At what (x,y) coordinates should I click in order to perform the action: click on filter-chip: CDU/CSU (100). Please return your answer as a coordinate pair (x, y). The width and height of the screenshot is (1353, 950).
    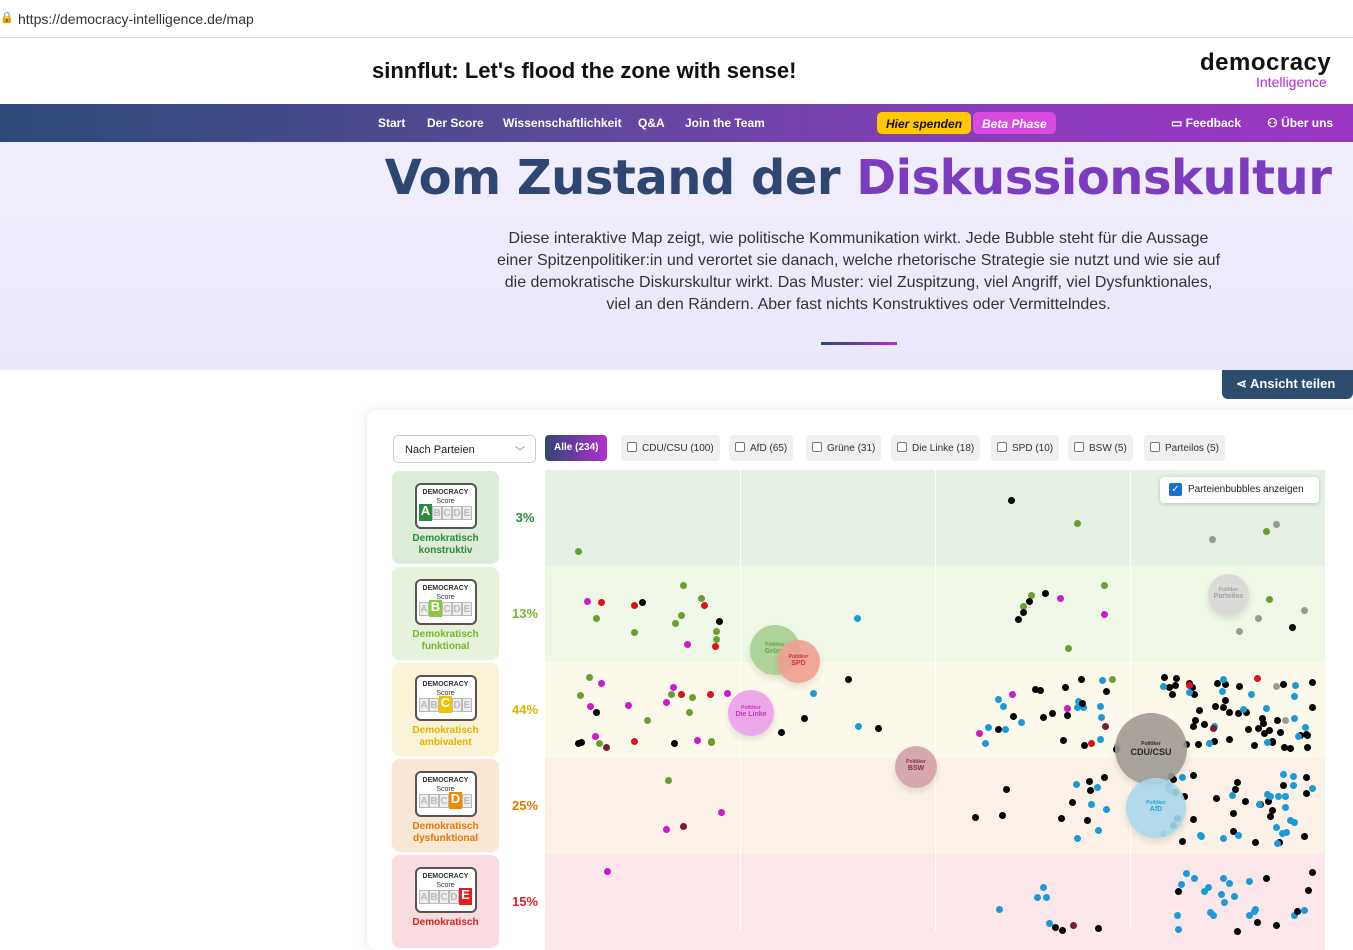
    Looking at the image, I should click on (670, 448).